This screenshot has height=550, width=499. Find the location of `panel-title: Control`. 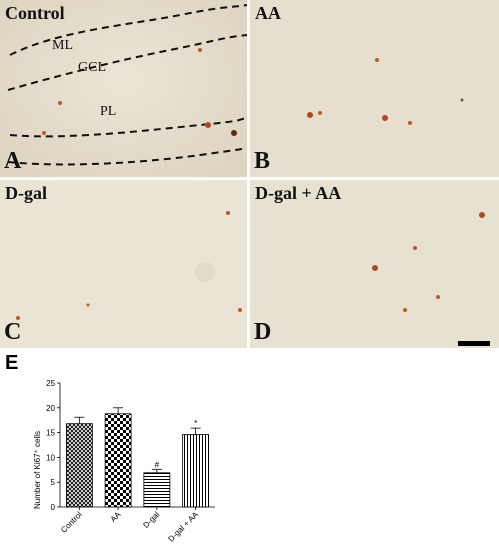

panel-title: Control is located at coordinates (35, 13).